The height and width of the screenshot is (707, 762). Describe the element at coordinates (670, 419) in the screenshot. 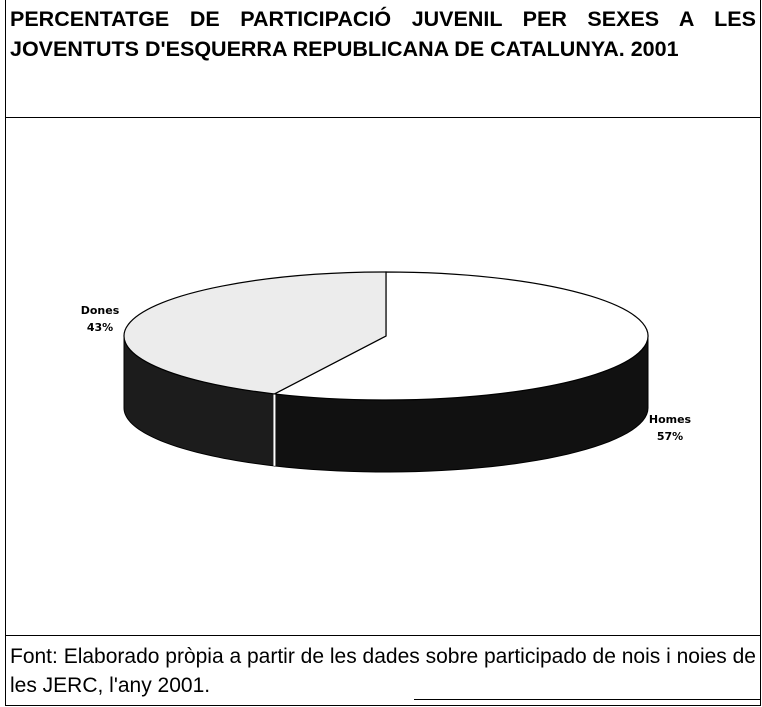

I see `slice-label: Homes` at that location.